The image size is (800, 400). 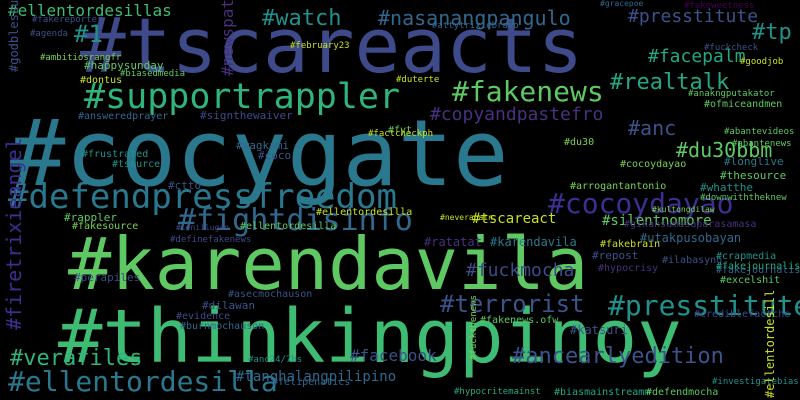 I want to click on word-repost: #repost, so click(x=615, y=255).